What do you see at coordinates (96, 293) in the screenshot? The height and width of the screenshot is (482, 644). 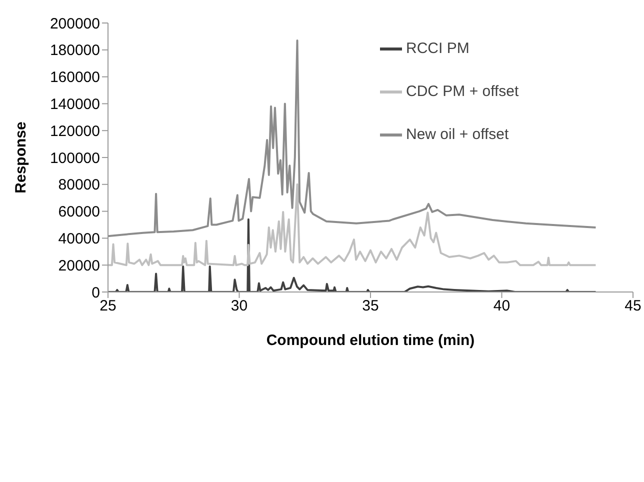 I see `y-tick-label: 0` at bounding box center [96, 293].